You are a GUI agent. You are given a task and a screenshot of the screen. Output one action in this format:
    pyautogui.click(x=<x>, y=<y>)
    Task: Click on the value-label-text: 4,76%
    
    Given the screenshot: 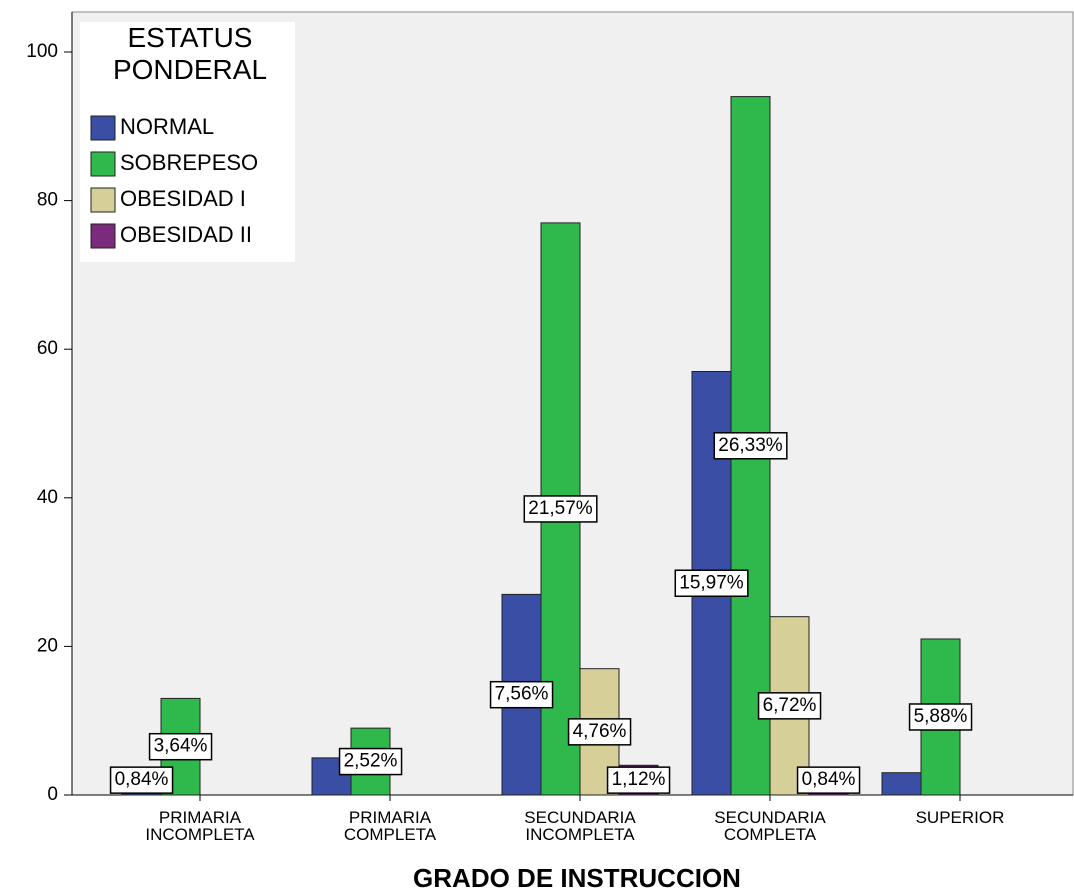 What is the action you would take?
    pyautogui.click(x=600, y=731)
    